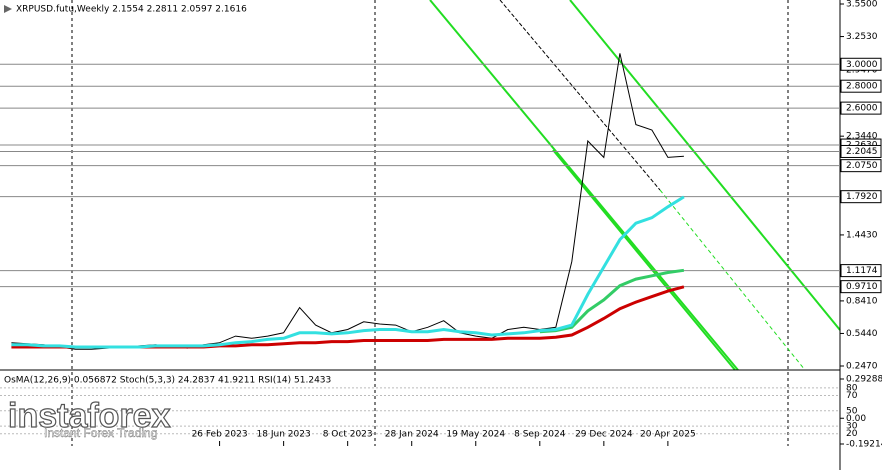  Describe the element at coordinates (220, 435) in the screenshot. I see `x-tick-label: 26 Feb 2023` at that location.